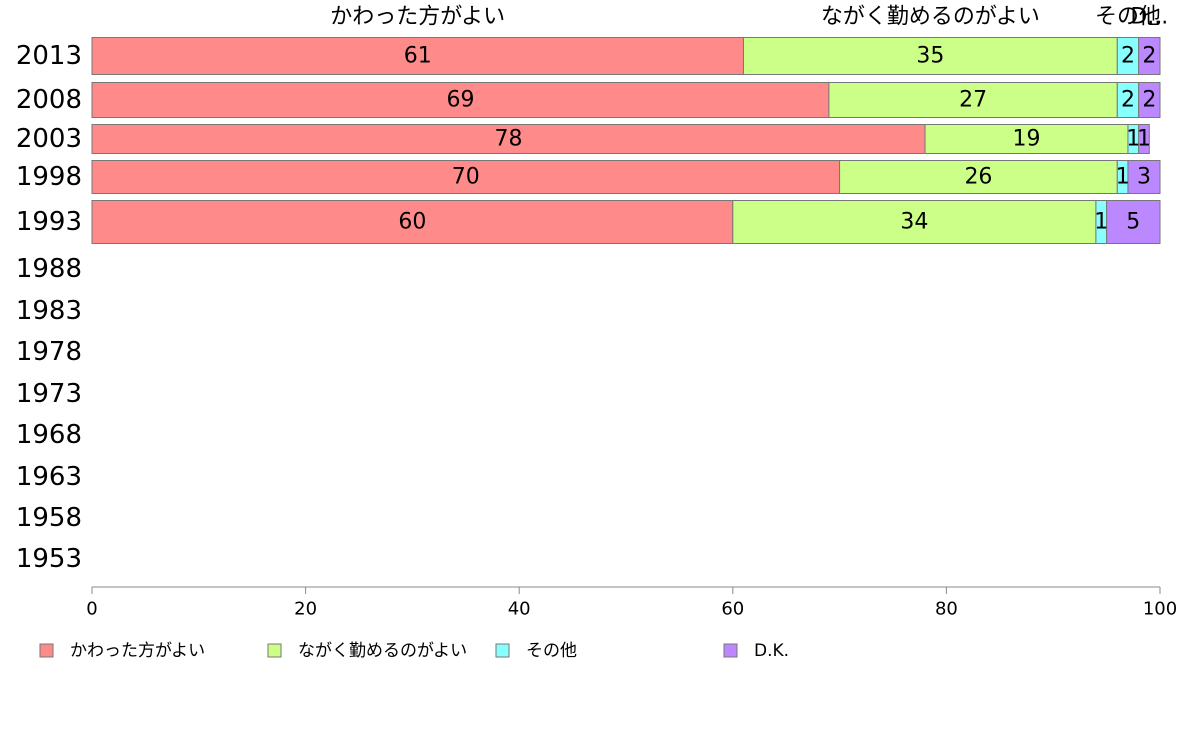 Image resolution: width=1188 pixels, height=736 pixels. Describe the element at coordinates (519, 609) in the screenshot. I see `x-tick-label-40: 40` at that location.